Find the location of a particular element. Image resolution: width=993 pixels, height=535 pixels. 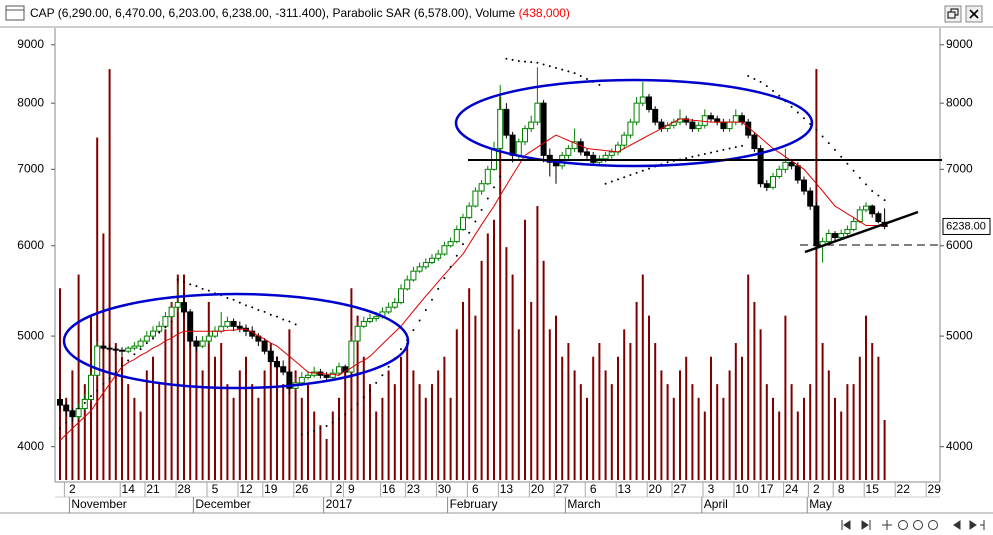

scroll-left is located at coordinates (957, 525).